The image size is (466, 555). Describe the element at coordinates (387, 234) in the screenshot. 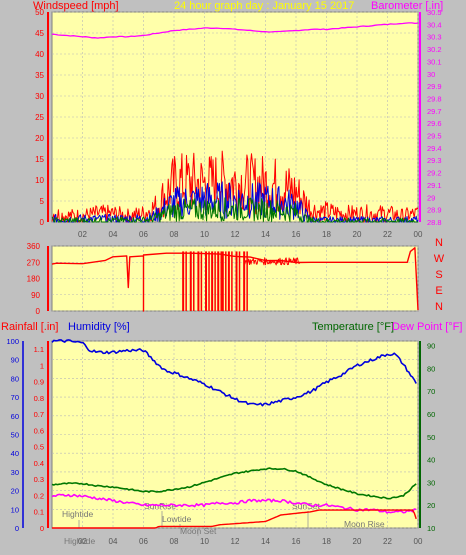

I see `wind-x-tick-label: 22` at that location.